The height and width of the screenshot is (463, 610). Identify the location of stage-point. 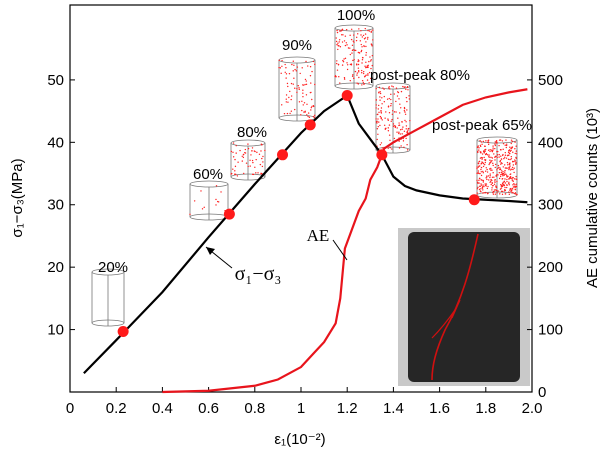
(229, 214).